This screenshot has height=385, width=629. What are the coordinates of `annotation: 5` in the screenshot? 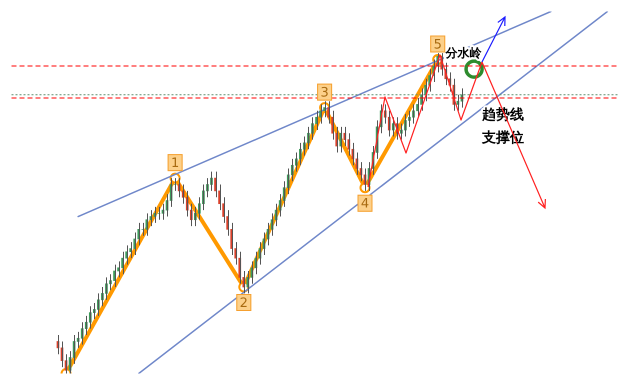 It's located at (438, 44).